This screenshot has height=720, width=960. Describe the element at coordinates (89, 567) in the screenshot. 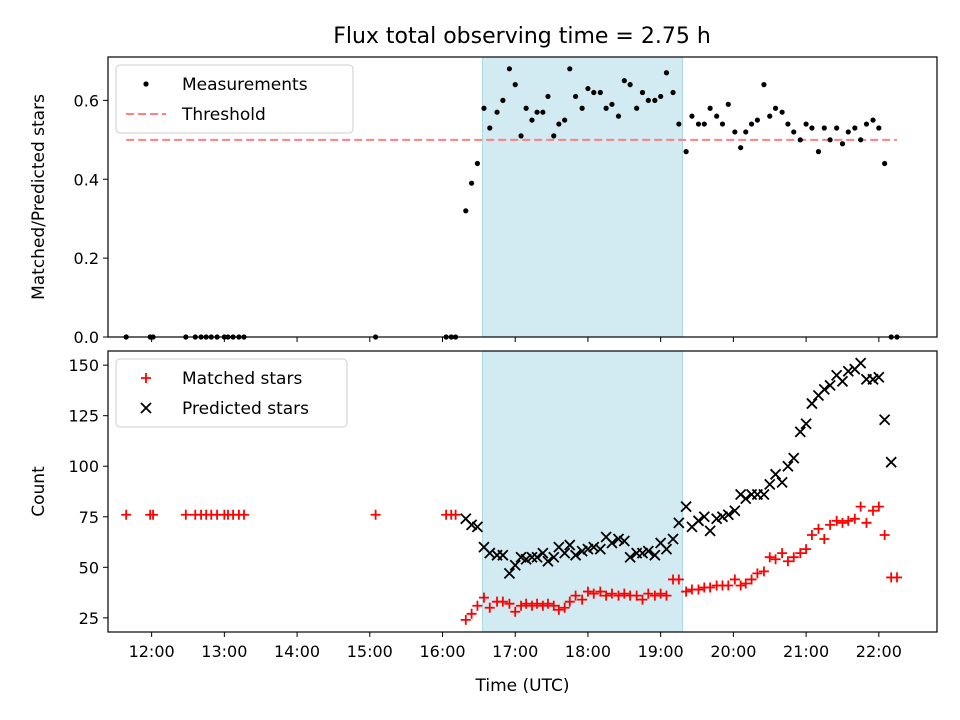

I see `y-tick-label: 50` at that location.